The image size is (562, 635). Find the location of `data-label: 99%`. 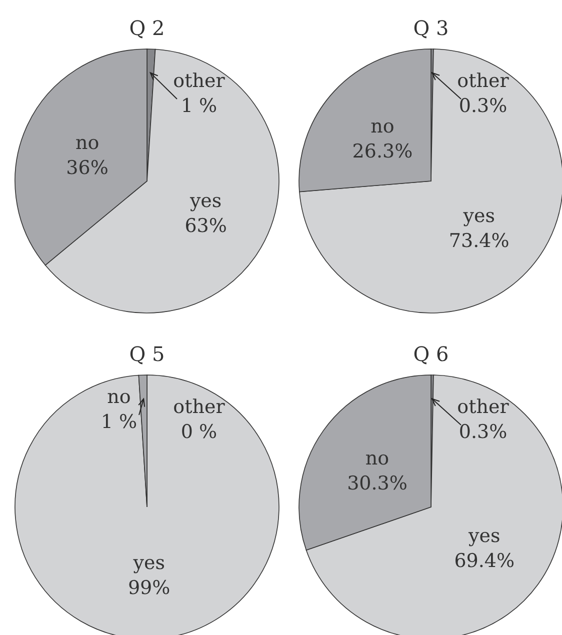

data-label: 99% is located at coordinates (149, 587).